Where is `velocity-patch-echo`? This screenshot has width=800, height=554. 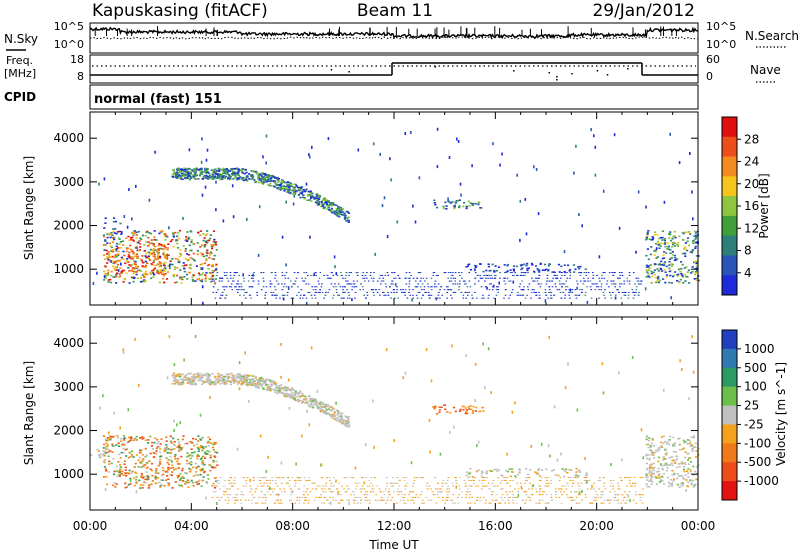
velocity-patch-echo is located at coordinates (464, 406).